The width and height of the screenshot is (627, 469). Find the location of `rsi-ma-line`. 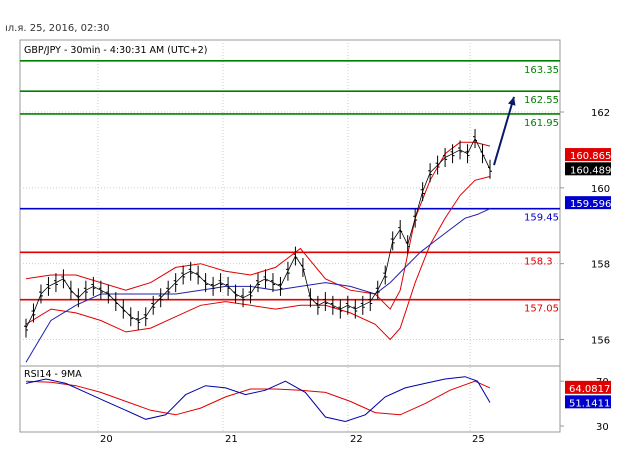

rsi-ma-line is located at coordinates (258, 398).